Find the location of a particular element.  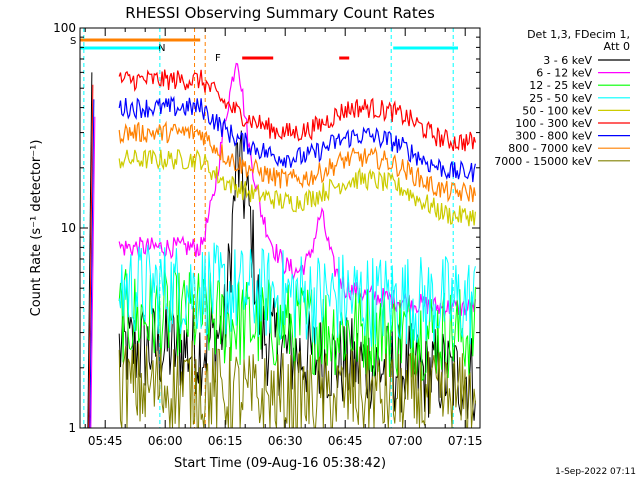

legend-entry-label: 12 - 25 keV is located at coordinates (560, 85).